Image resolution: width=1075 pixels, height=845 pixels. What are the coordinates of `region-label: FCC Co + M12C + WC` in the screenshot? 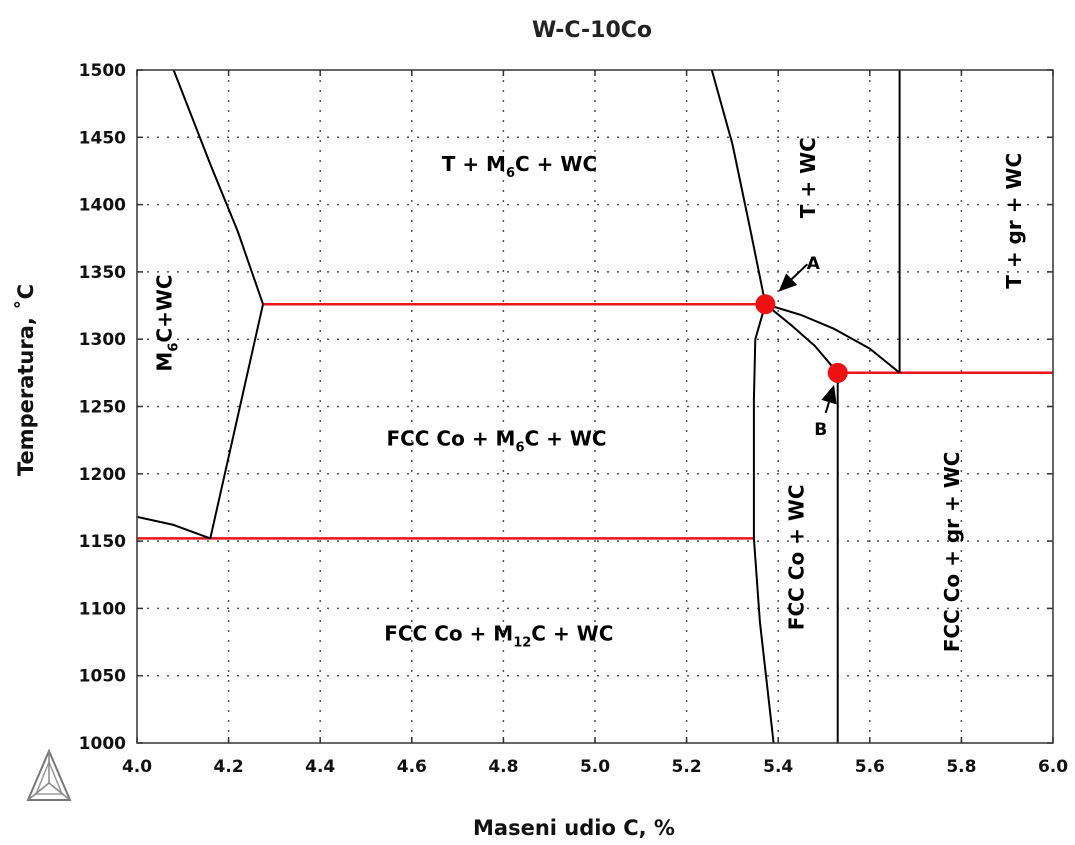 It's located at (498, 636).